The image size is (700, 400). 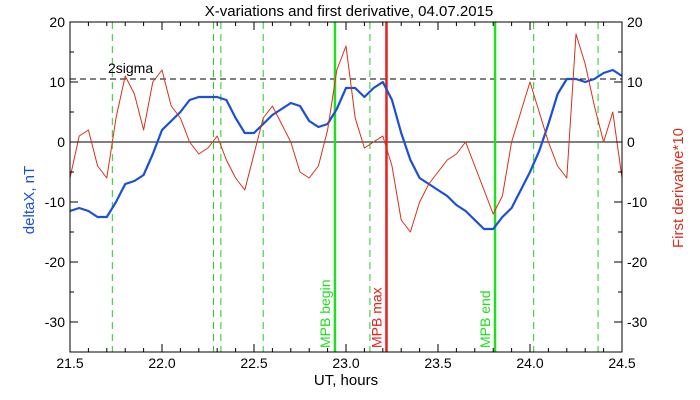 I want to click on y-axis-label-left: deltaX, nT, so click(x=29, y=200).